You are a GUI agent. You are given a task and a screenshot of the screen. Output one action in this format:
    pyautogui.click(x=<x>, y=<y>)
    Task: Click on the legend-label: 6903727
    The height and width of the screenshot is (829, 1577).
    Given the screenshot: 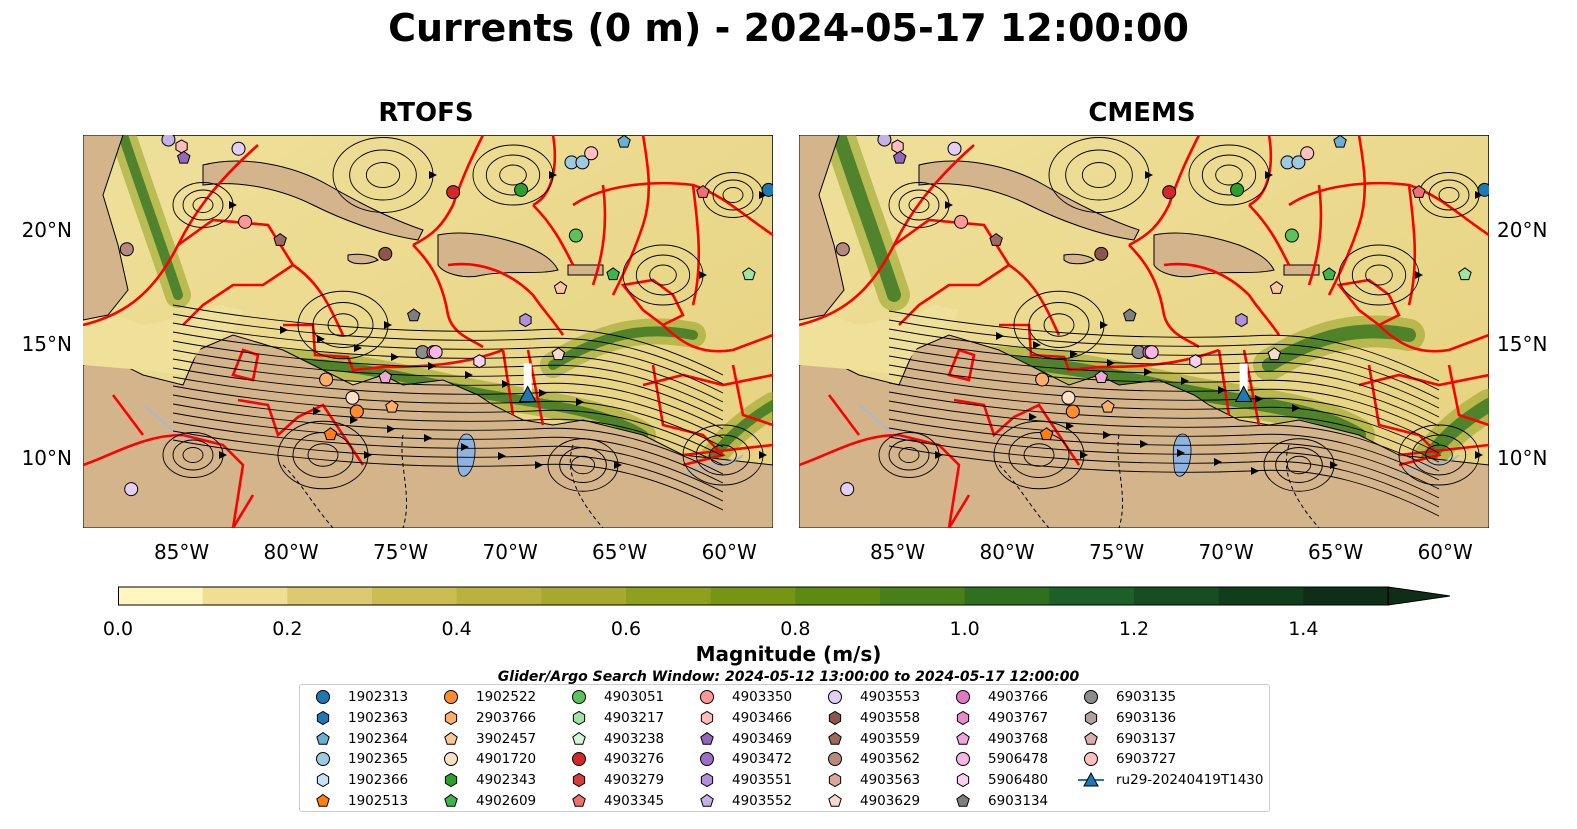 What is the action you would take?
    pyautogui.click(x=1146, y=759)
    